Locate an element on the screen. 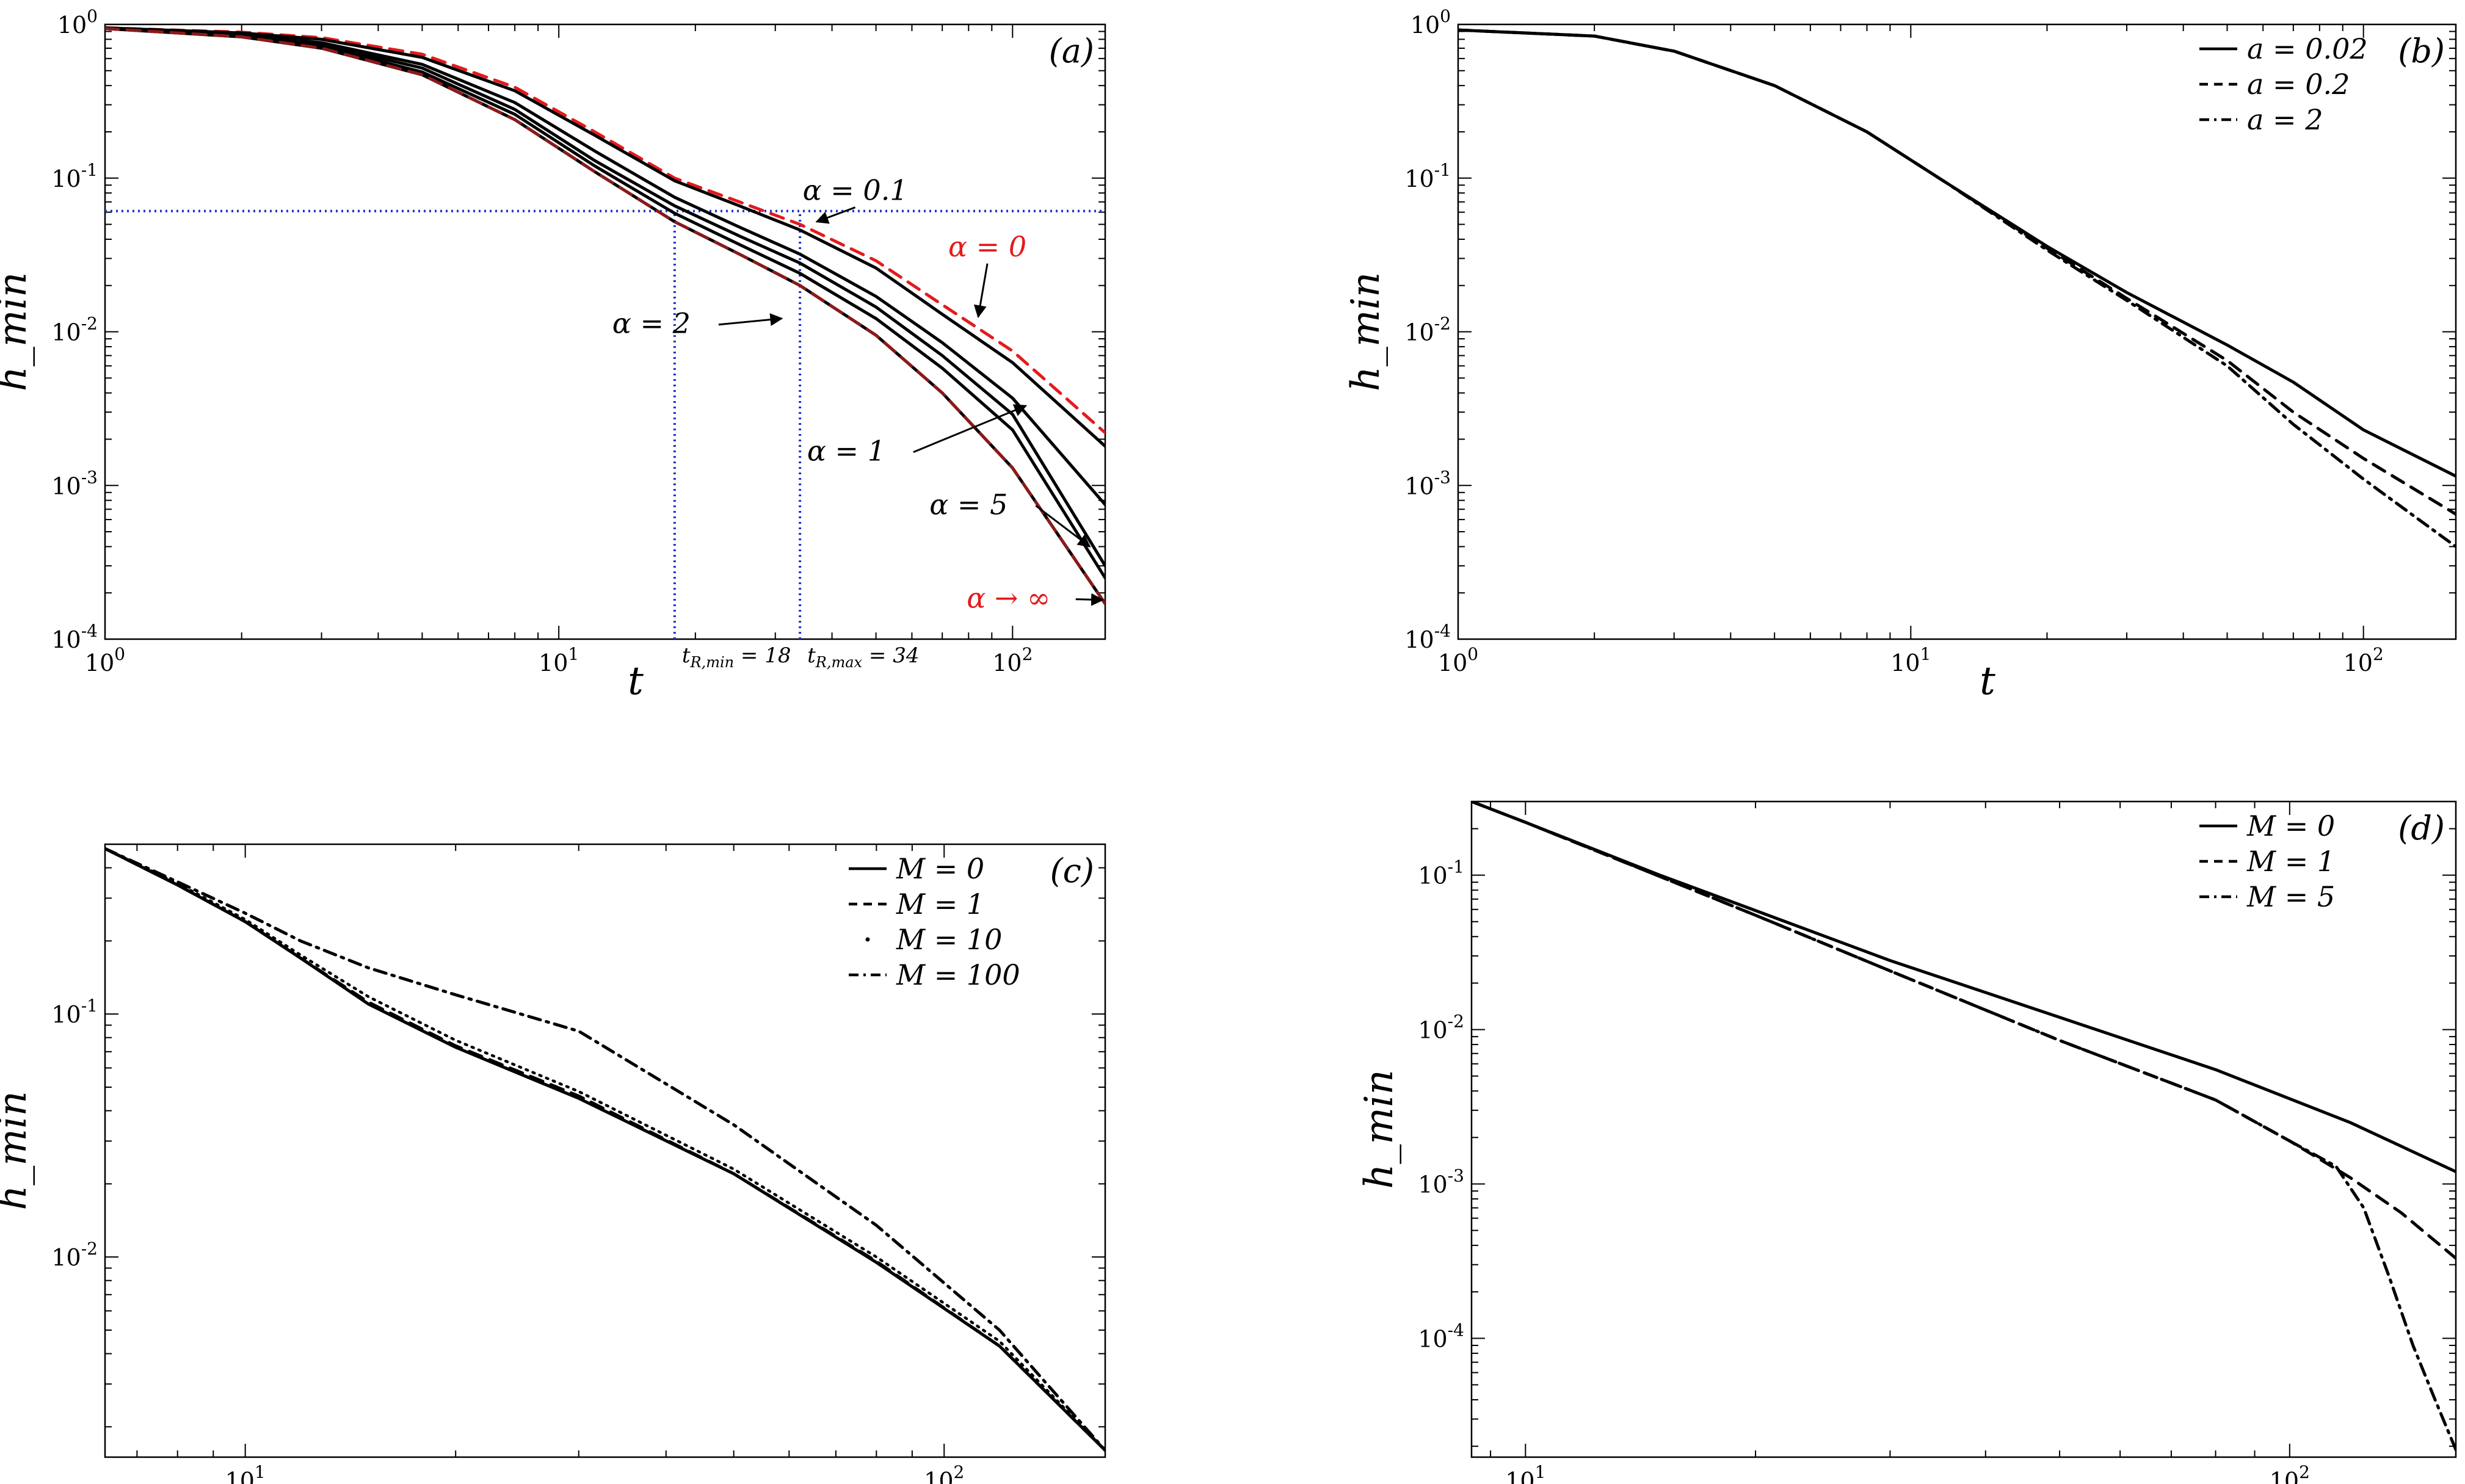 The image size is (2465, 1484). plot-area is located at coordinates (1957, 288).